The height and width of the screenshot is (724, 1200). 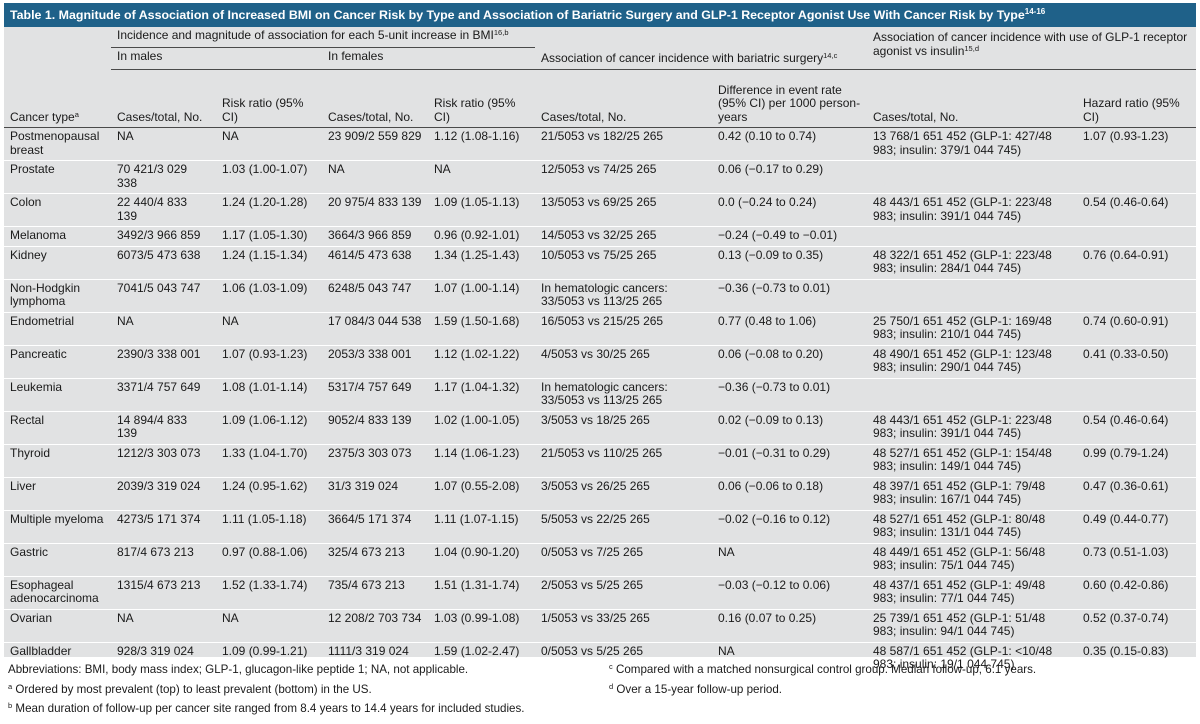 What do you see at coordinates (269, 526) in the screenshot?
I see `cell-male-risk-ratio: 1.11 (1.05-1.18)` at bounding box center [269, 526].